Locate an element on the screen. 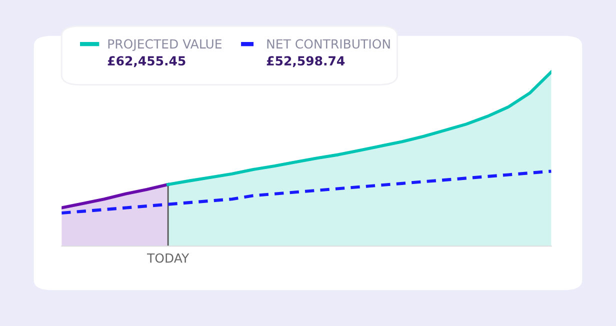  text: £52,598.74 is located at coordinates (305, 62).